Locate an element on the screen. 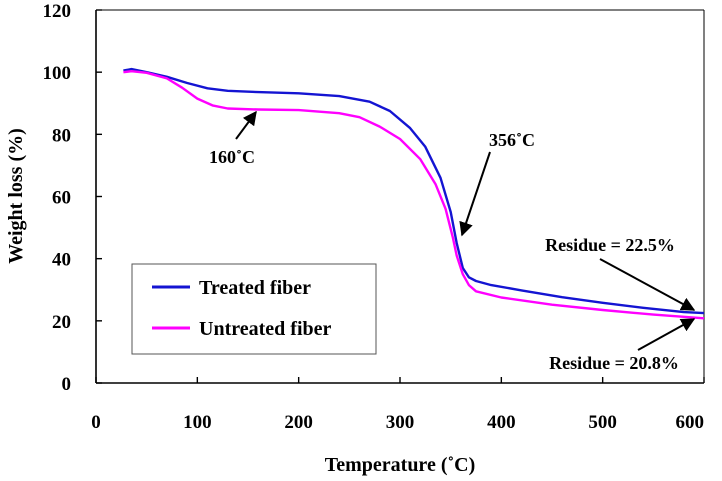 The width and height of the screenshot is (722, 481). y-tick-label: 80 is located at coordinates (61, 135).